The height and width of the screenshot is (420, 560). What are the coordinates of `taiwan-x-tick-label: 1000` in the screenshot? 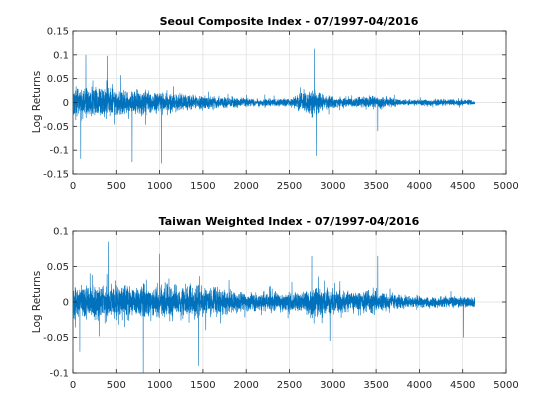 It's located at (159, 385).